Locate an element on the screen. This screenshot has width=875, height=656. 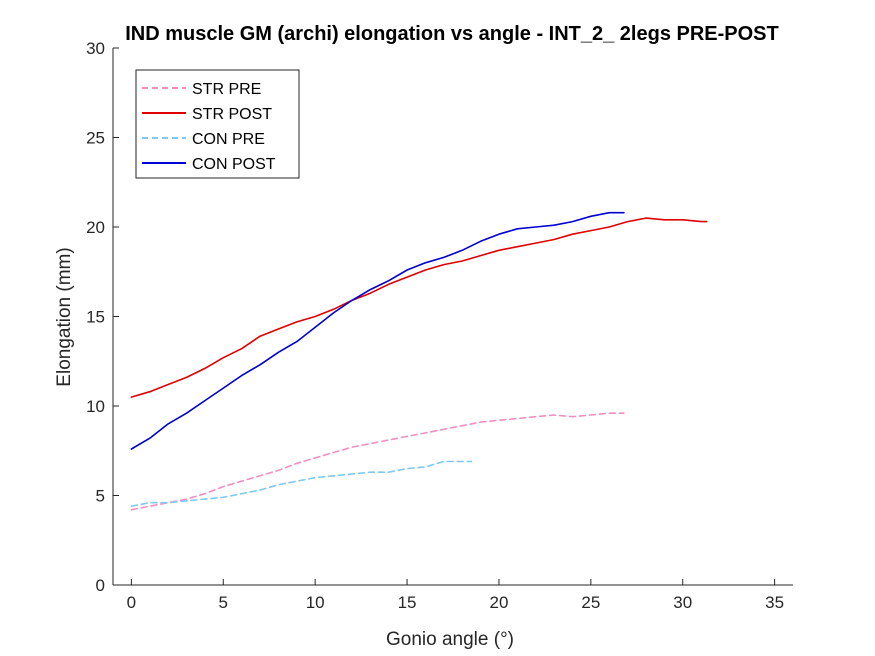
x-tick-label: 0 is located at coordinates (131, 602).